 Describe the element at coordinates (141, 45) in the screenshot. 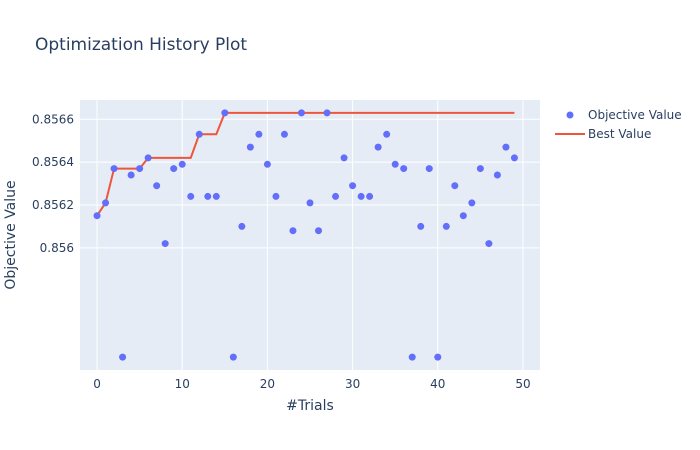

I see `chart-title: Optimization History Plot` at that location.